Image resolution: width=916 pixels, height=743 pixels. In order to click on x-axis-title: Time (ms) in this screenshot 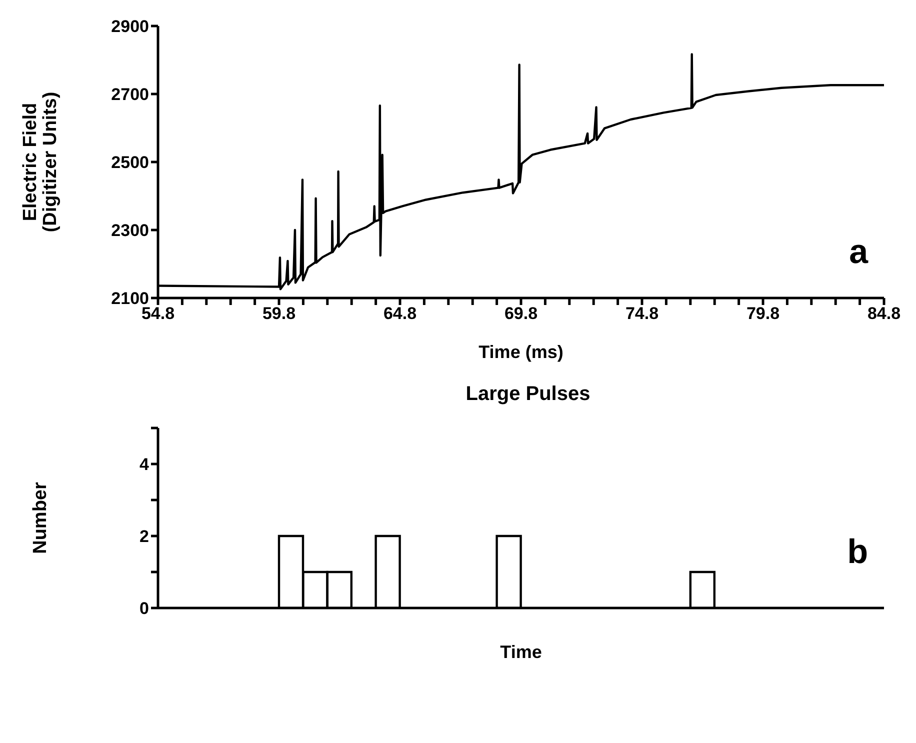, I will do `click(521, 352)`.